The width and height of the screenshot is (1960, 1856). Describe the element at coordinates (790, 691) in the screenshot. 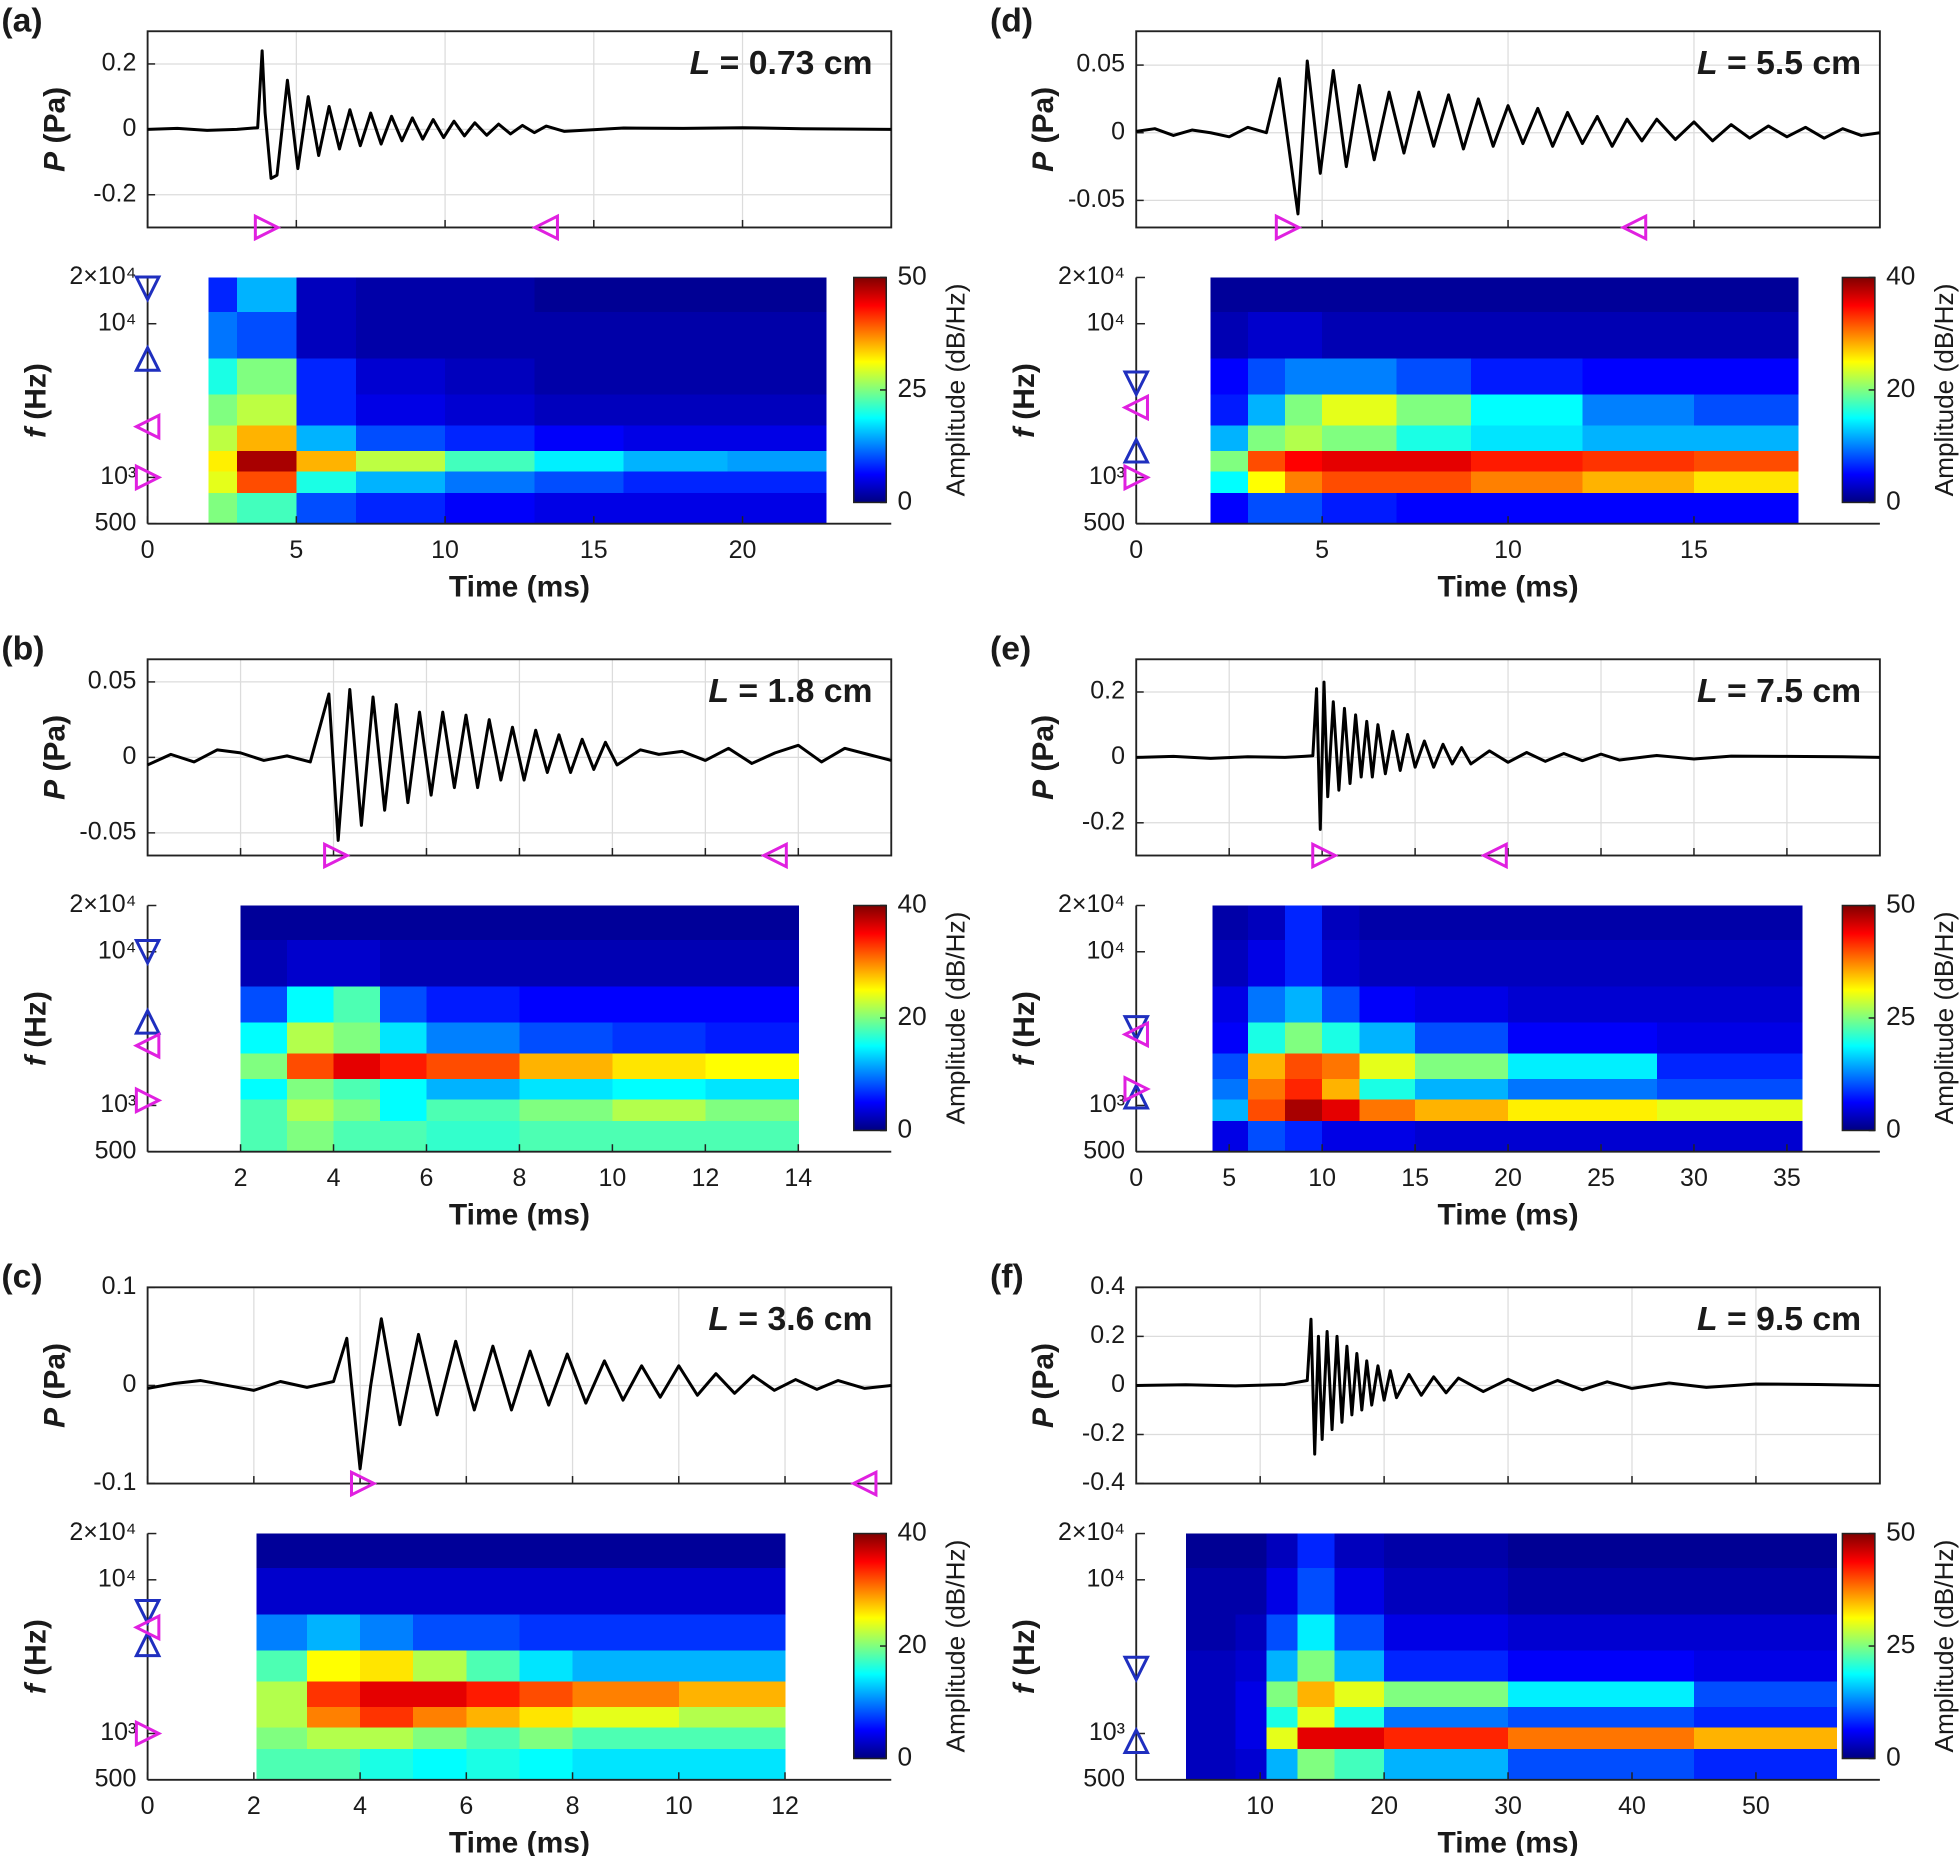

I see `annotation: L = 1.8 cm` at that location.